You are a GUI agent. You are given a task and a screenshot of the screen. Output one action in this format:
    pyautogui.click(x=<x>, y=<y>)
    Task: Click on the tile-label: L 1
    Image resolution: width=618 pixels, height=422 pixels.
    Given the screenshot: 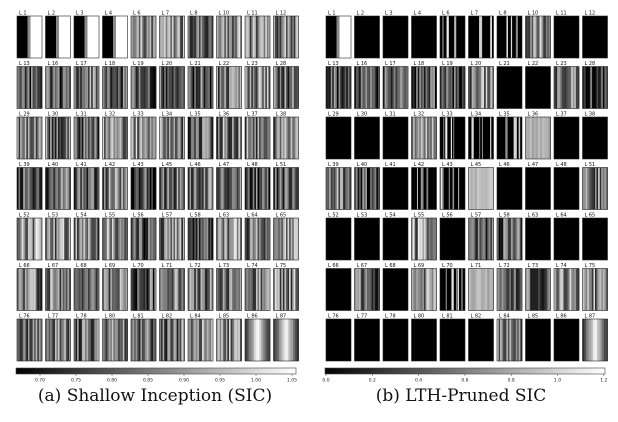 What is the action you would take?
    pyautogui.click(x=23, y=14)
    